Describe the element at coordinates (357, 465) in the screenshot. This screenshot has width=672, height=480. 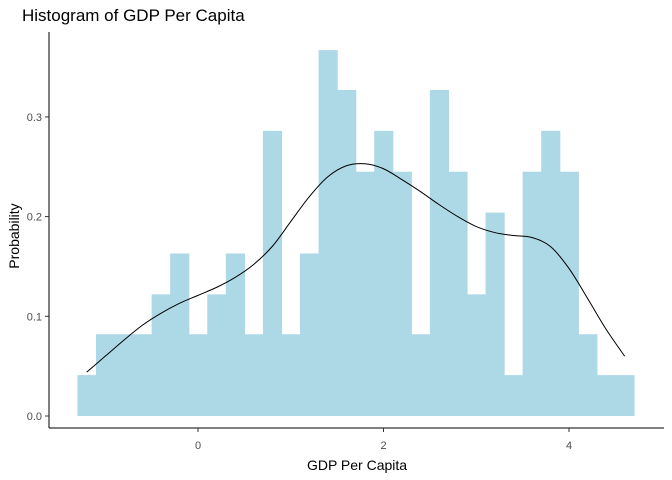
I see `x-axis-title: GDP Per Capita` at that location.